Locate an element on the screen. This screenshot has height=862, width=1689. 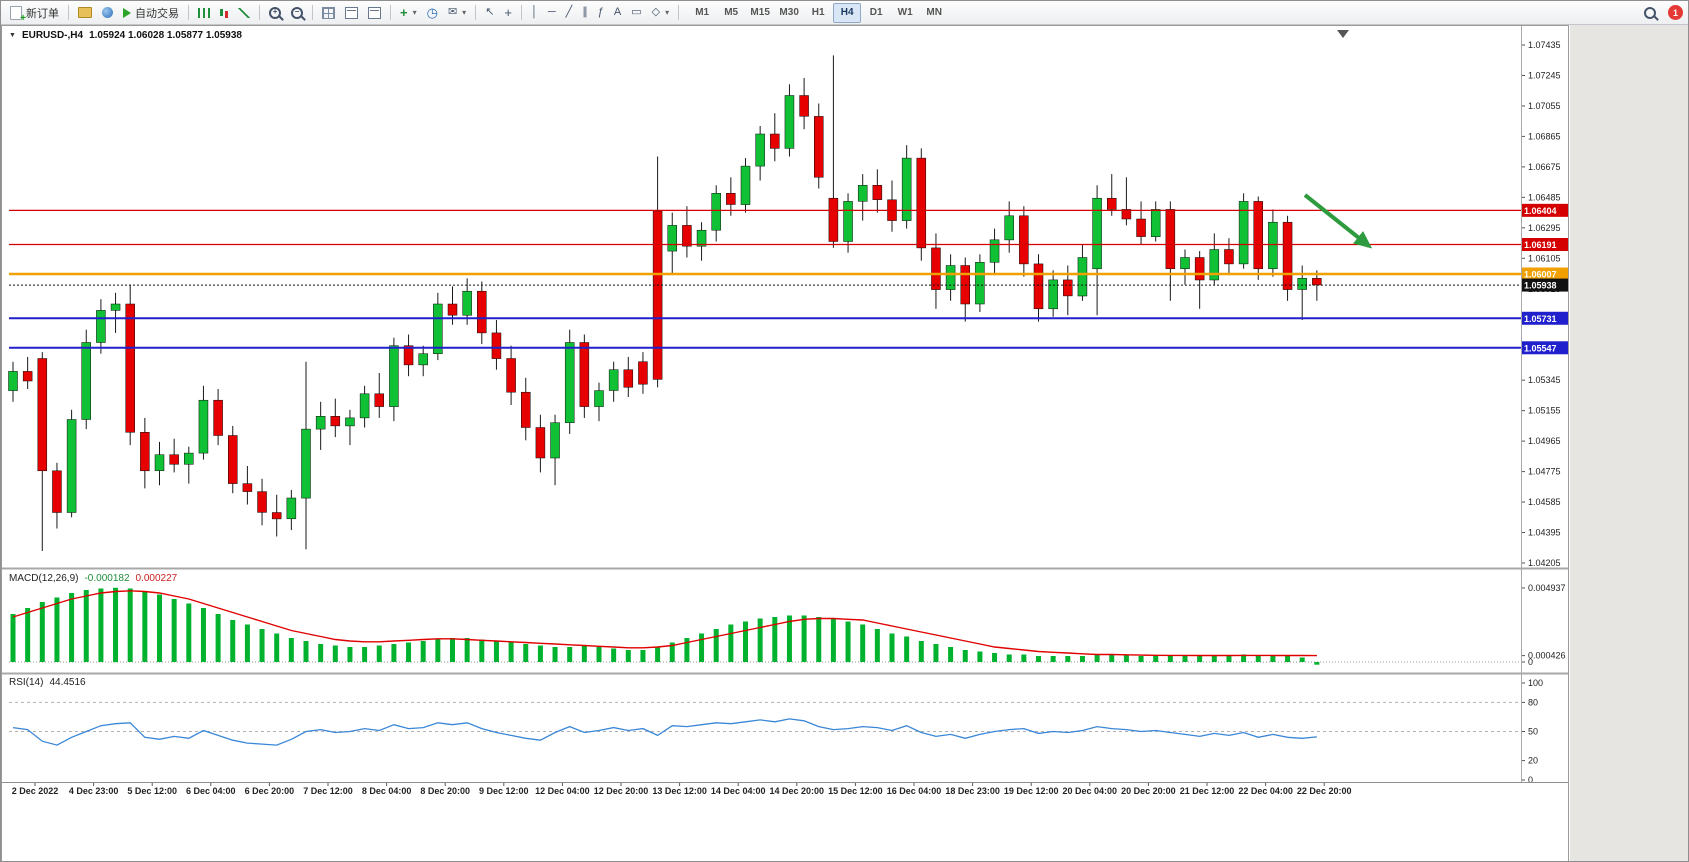
zoom-out-icon: − is located at coordinates (297, 12).